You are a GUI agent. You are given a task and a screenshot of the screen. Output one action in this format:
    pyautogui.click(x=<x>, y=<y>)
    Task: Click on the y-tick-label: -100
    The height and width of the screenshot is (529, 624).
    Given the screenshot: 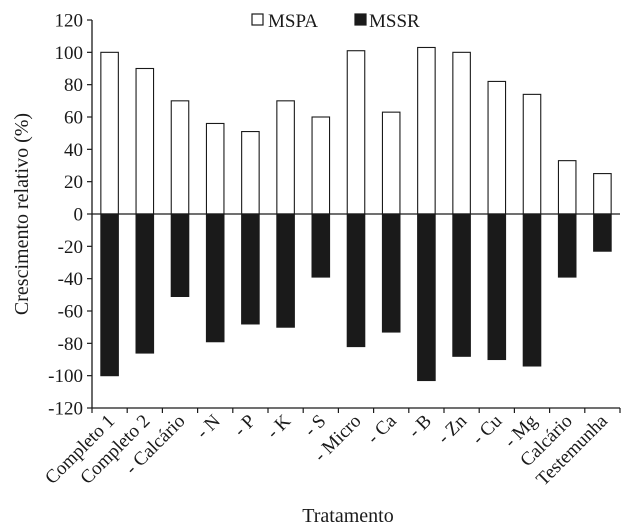 What is the action you would take?
    pyautogui.click(x=65, y=376)
    